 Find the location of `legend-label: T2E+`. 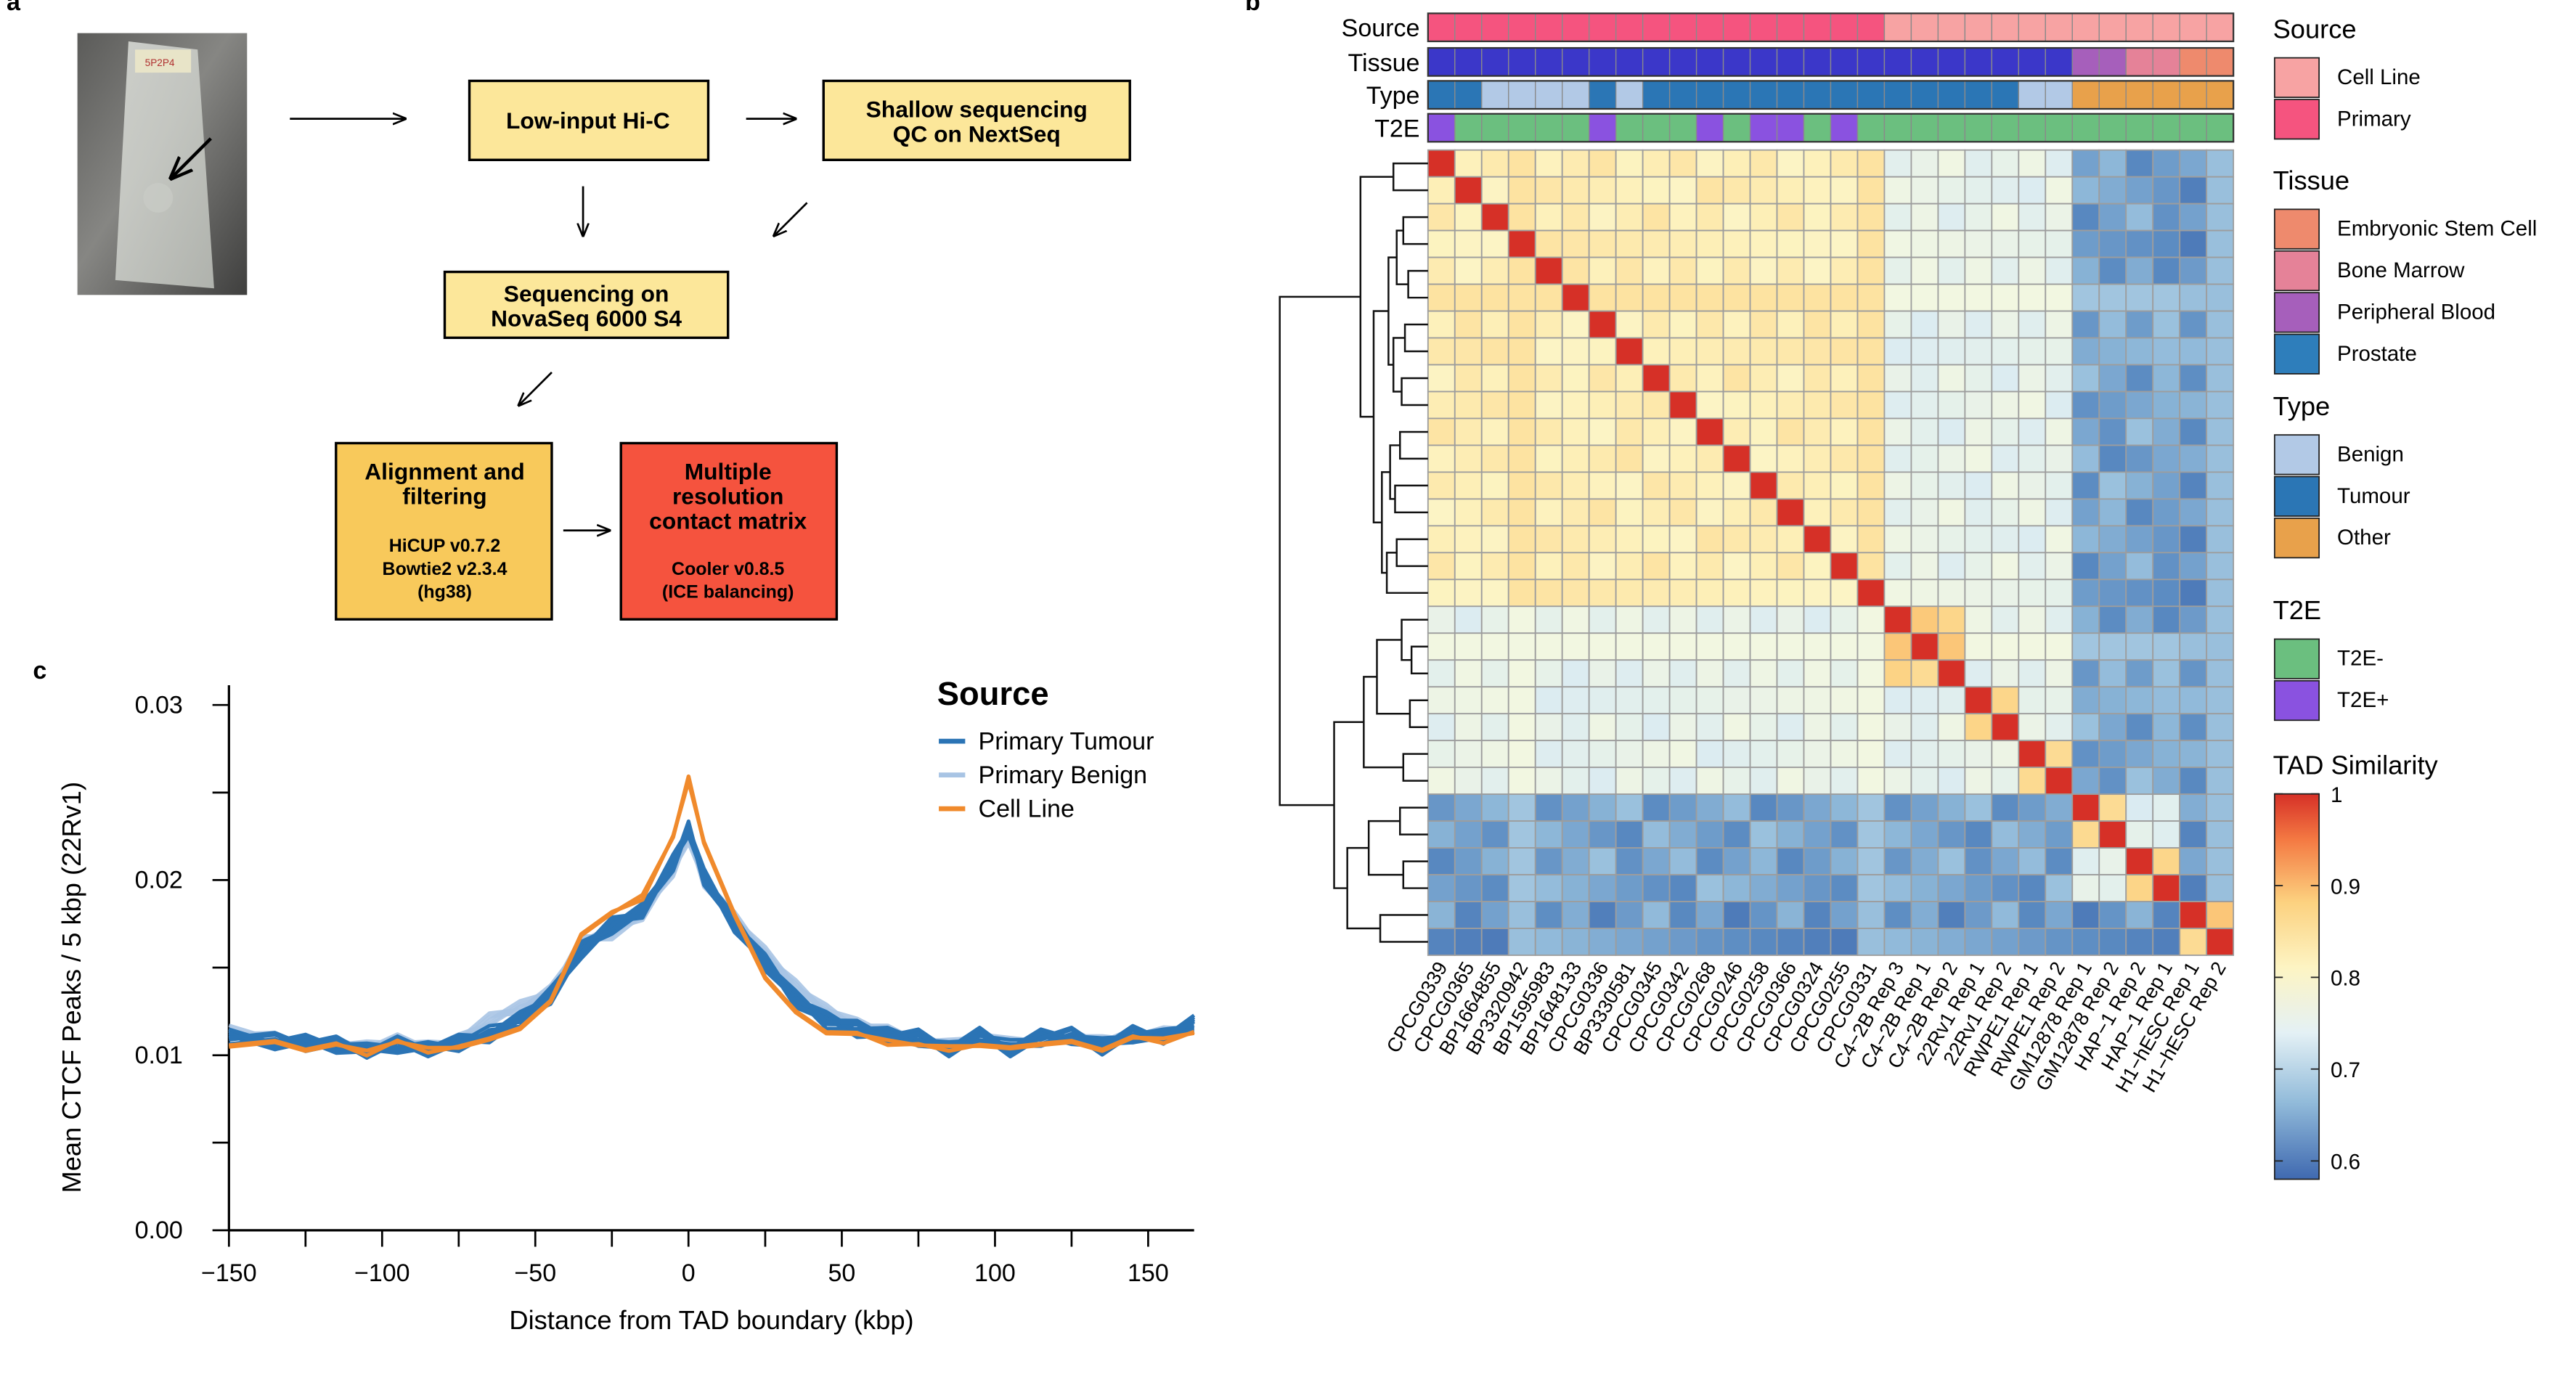

legend-label: T2E+ is located at coordinates (2363, 700).